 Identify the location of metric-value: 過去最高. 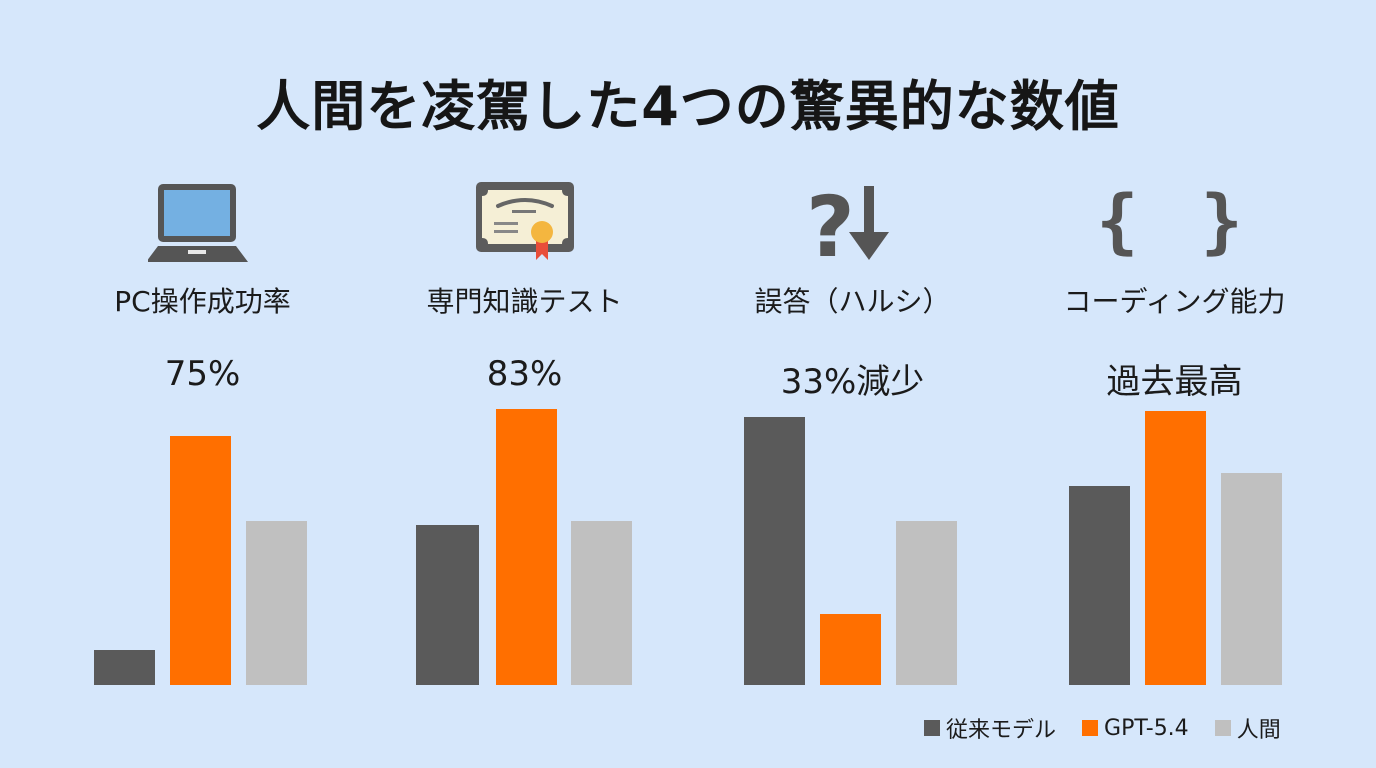
(1174, 382).